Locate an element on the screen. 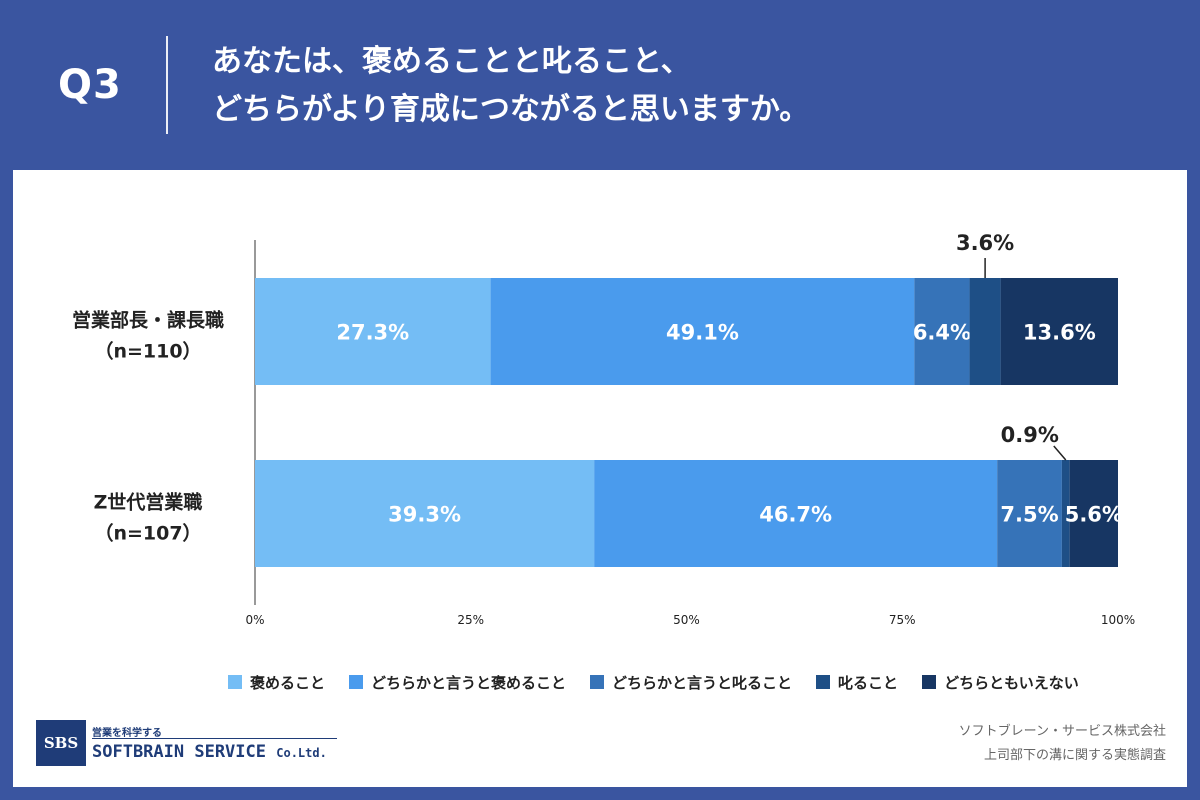 The width and height of the screenshot is (1200, 800). data-label-callout: 3.6% is located at coordinates (985, 243).